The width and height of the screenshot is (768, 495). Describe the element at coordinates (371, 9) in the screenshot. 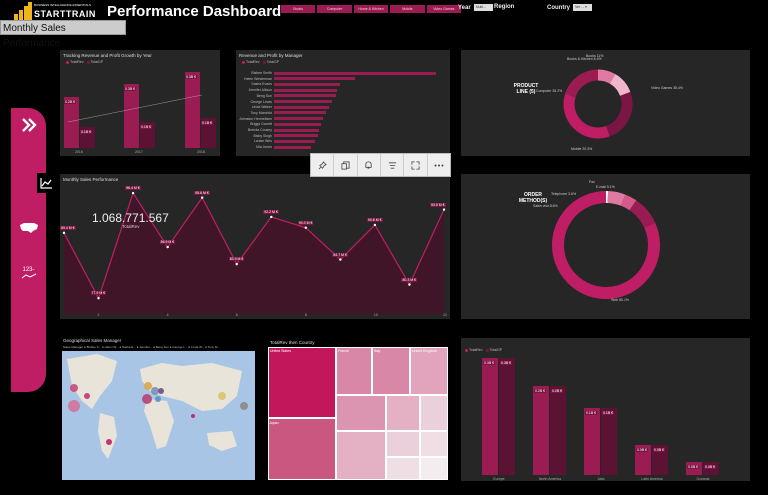

I see `tab-home-kitchen: Home & Kitchen` at that location.